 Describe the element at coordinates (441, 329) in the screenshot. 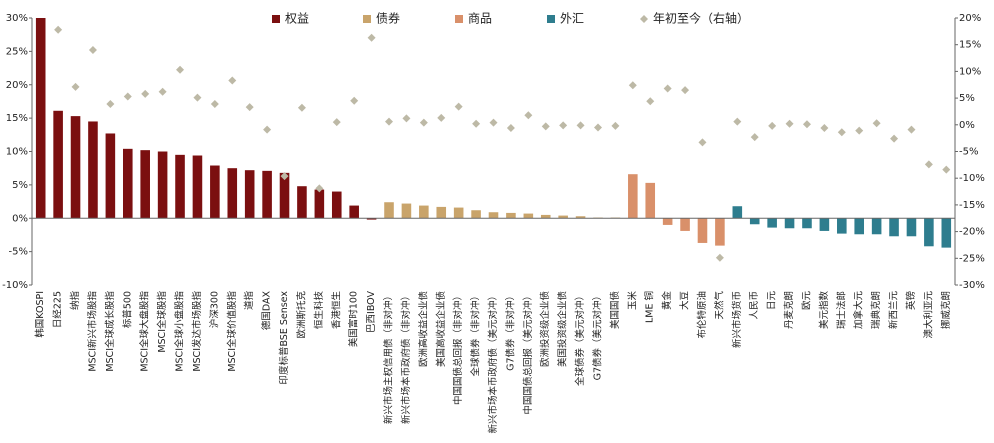

I see `x-tick-label: 美国高收益企业债` at that location.